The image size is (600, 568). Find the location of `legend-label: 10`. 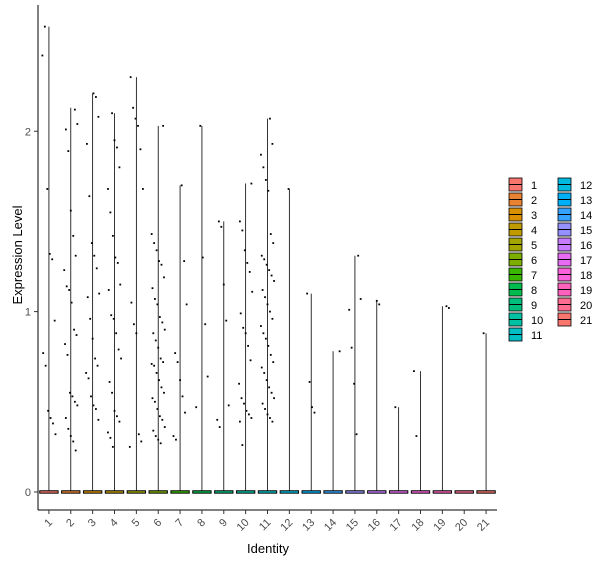

legend-label: 10 is located at coordinates (537, 321).